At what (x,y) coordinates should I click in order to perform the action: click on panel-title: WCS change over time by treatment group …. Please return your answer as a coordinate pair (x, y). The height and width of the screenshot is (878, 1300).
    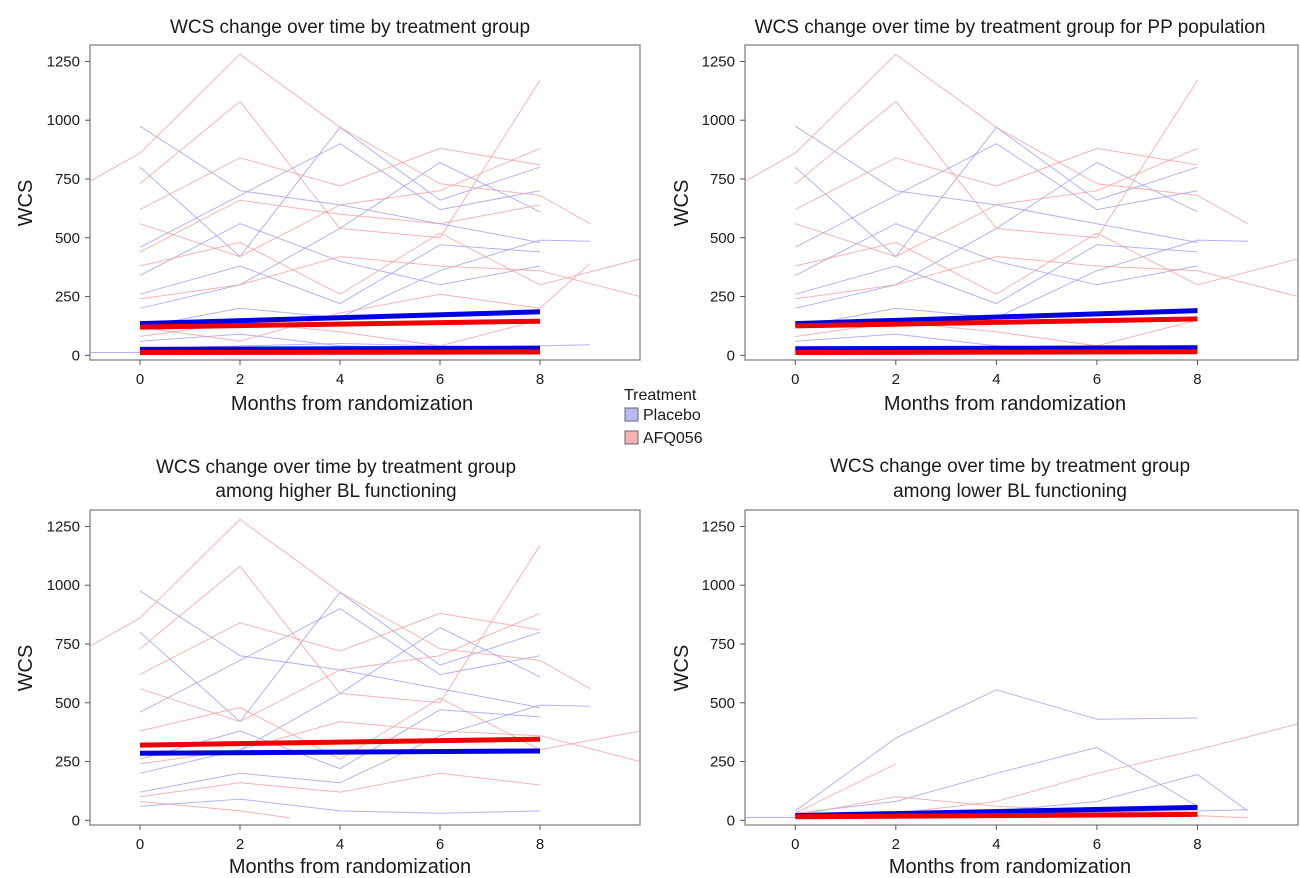
    Looking at the image, I should click on (1010, 27).